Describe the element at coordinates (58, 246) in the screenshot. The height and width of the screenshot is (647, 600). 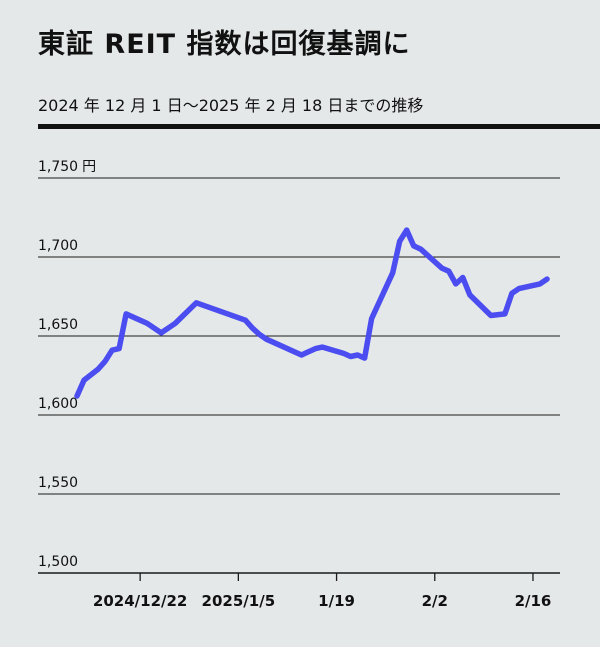
I see `y-tick-label: 1,700` at that location.